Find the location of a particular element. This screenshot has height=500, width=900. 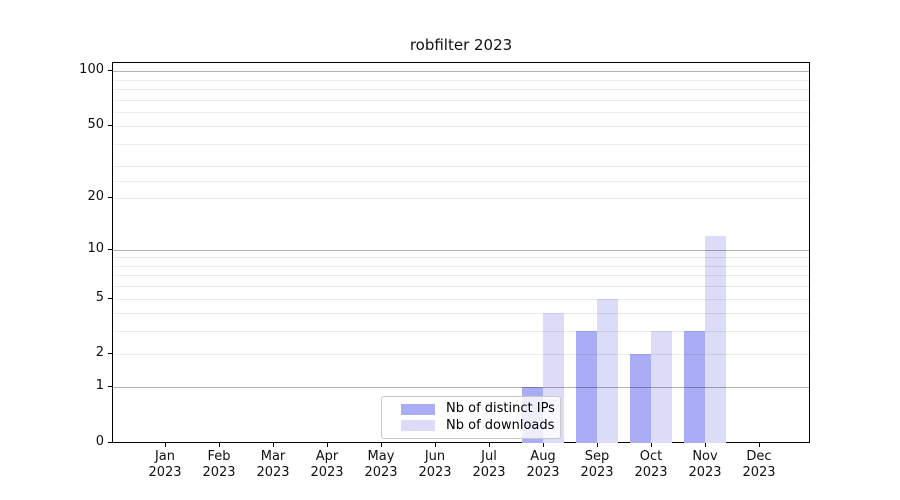

y-axis-tick-label: 20 is located at coordinates (95, 196).